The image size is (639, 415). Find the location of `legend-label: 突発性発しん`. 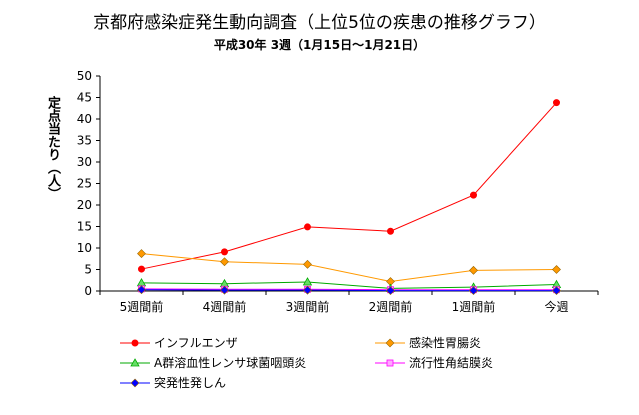

legend-label: 突発性発しん is located at coordinates (190, 382).